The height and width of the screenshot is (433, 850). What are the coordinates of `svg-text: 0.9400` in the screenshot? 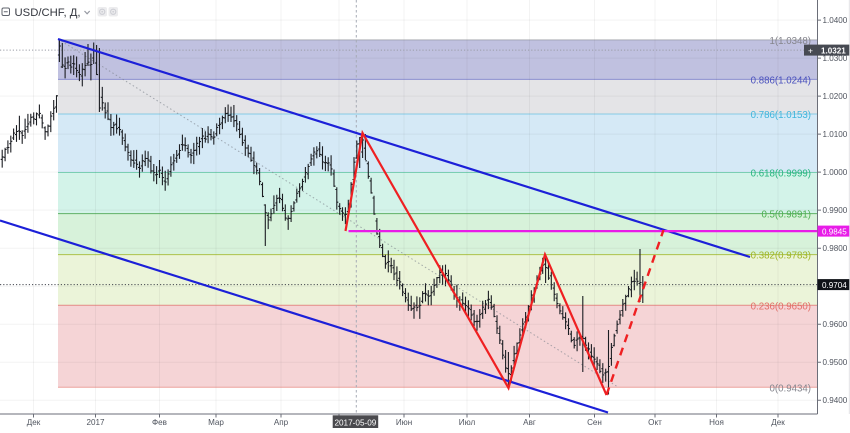 It's located at (835, 400).